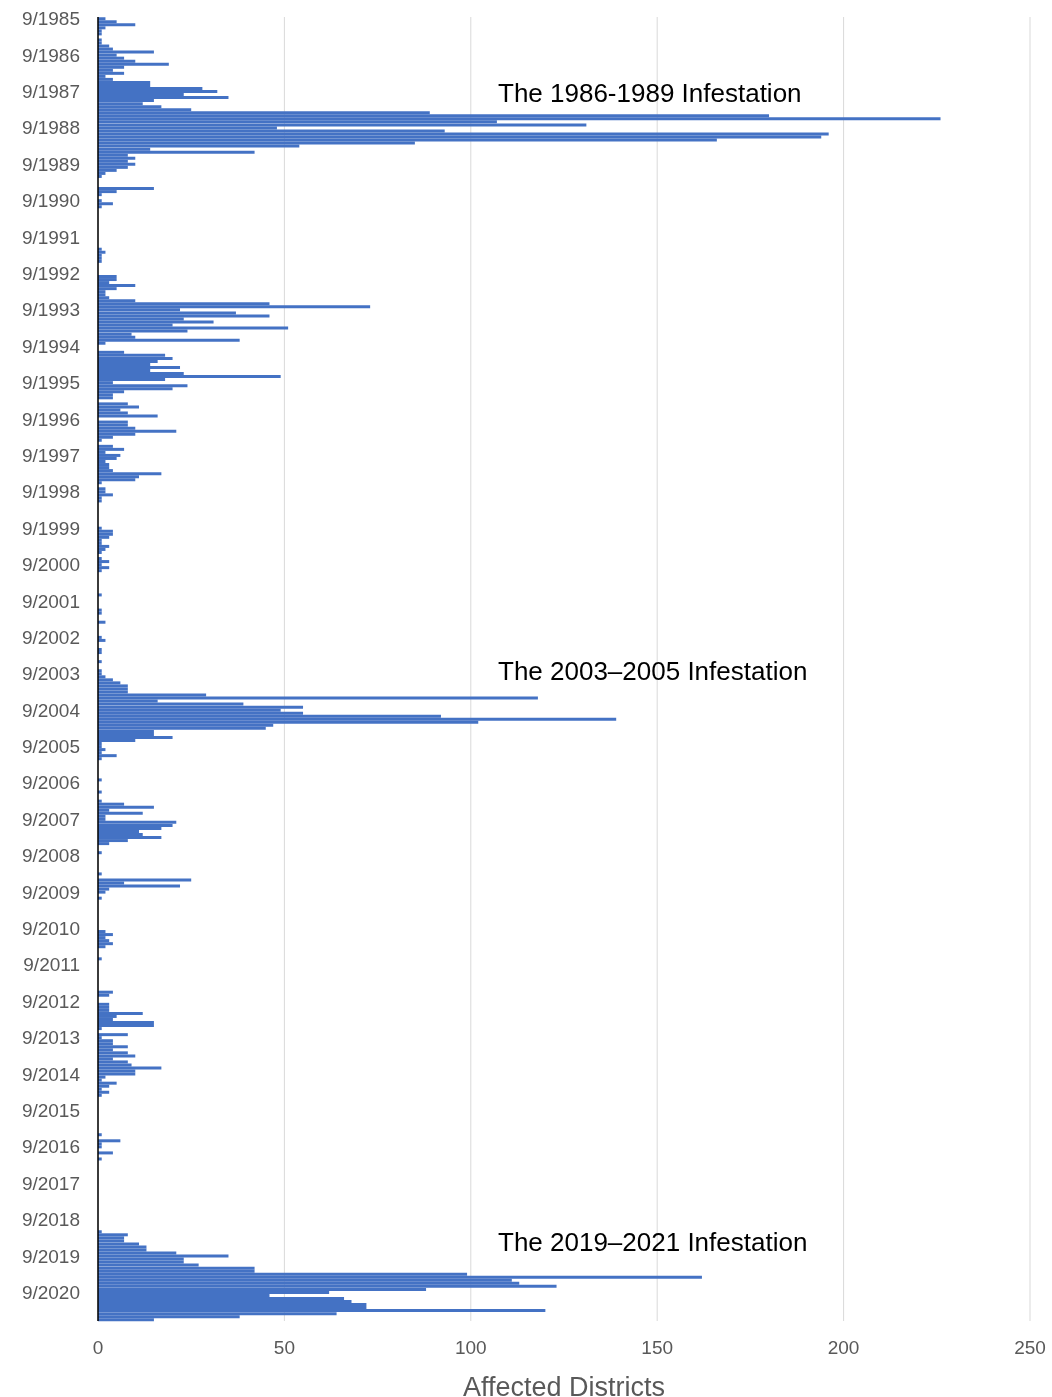 The height and width of the screenshot is (1397, 1052). I want to click on x-tick-label: 200, so click(843, 1348).